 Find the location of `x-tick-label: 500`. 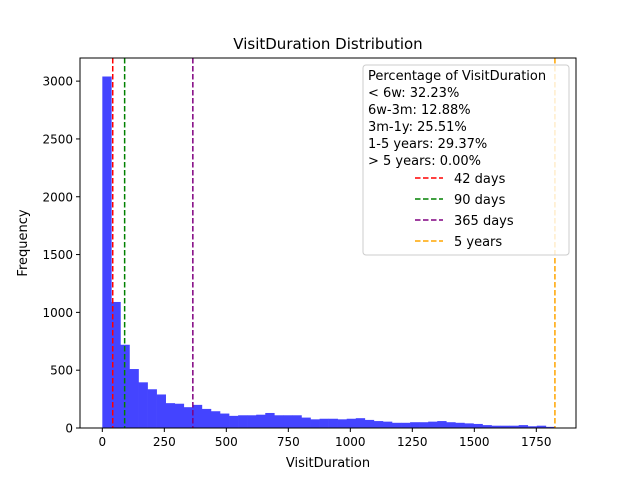

x-tick-label: 500 is located at coordinates (226, 442).